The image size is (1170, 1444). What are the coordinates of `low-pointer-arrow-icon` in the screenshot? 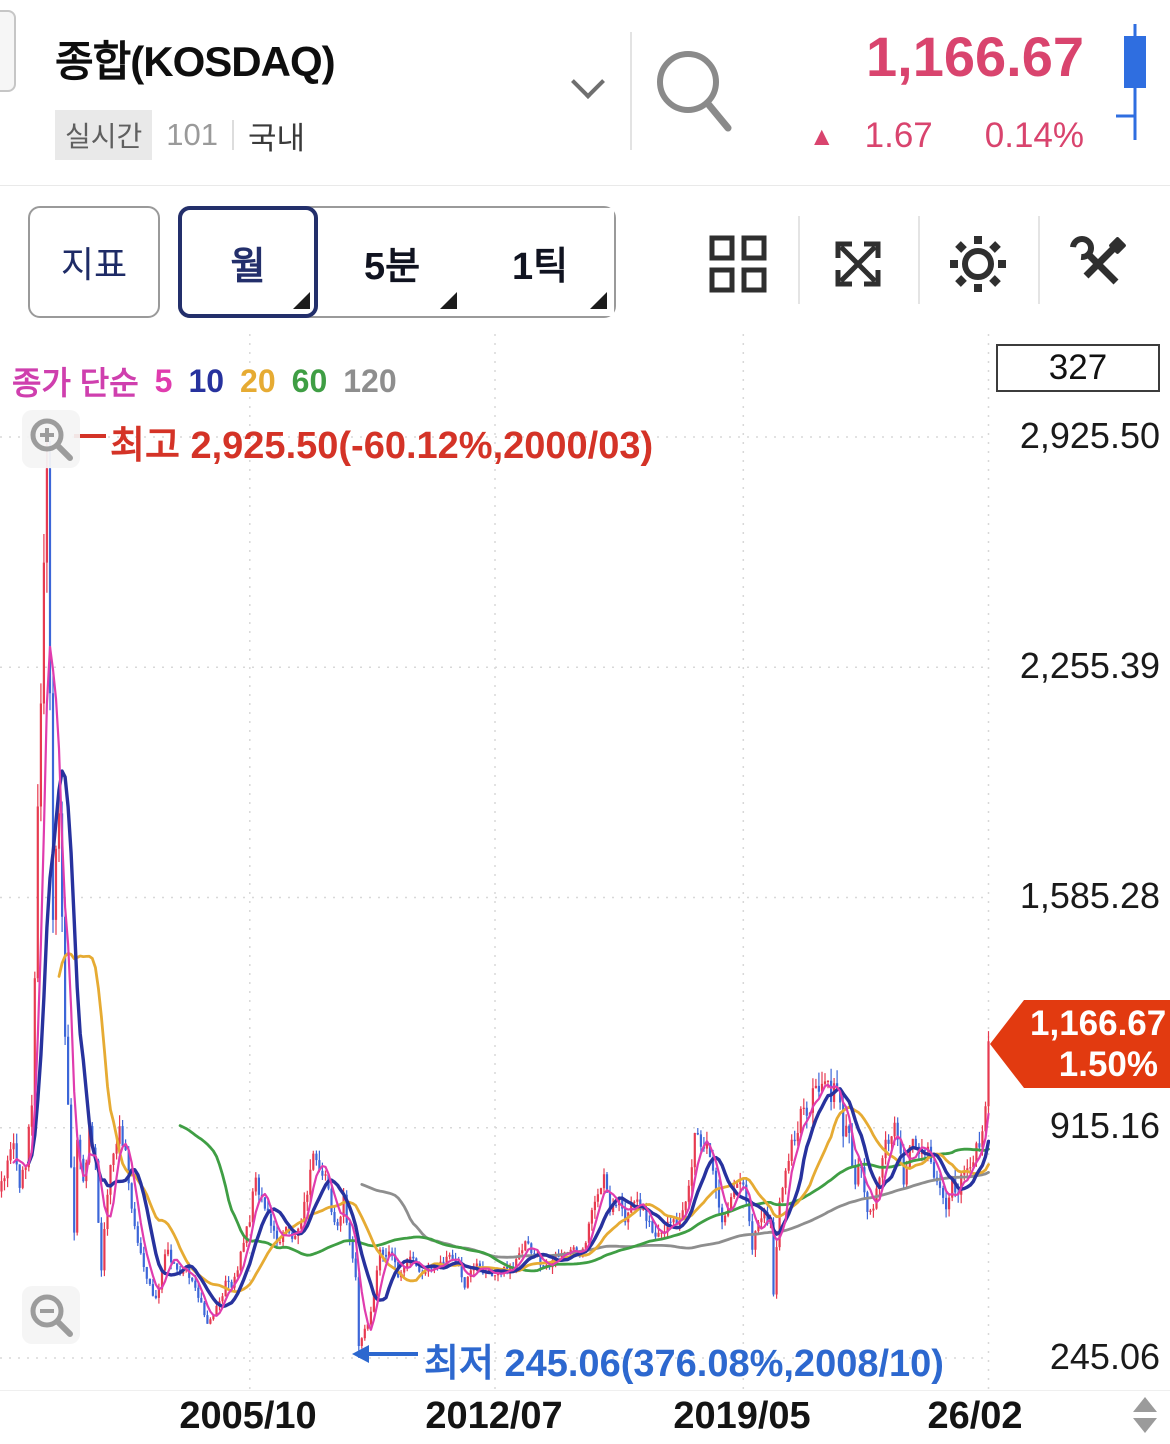 It's located at (360, 1354).